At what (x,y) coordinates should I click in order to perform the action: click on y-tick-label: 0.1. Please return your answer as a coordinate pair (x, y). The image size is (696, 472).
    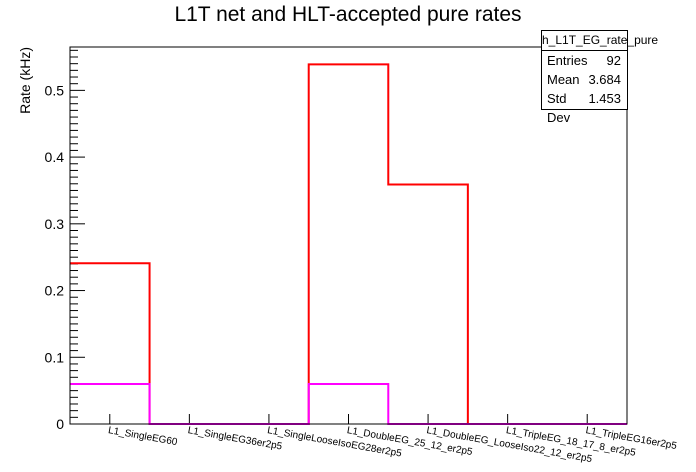
    Looking at the image, I should click on (55, 357).